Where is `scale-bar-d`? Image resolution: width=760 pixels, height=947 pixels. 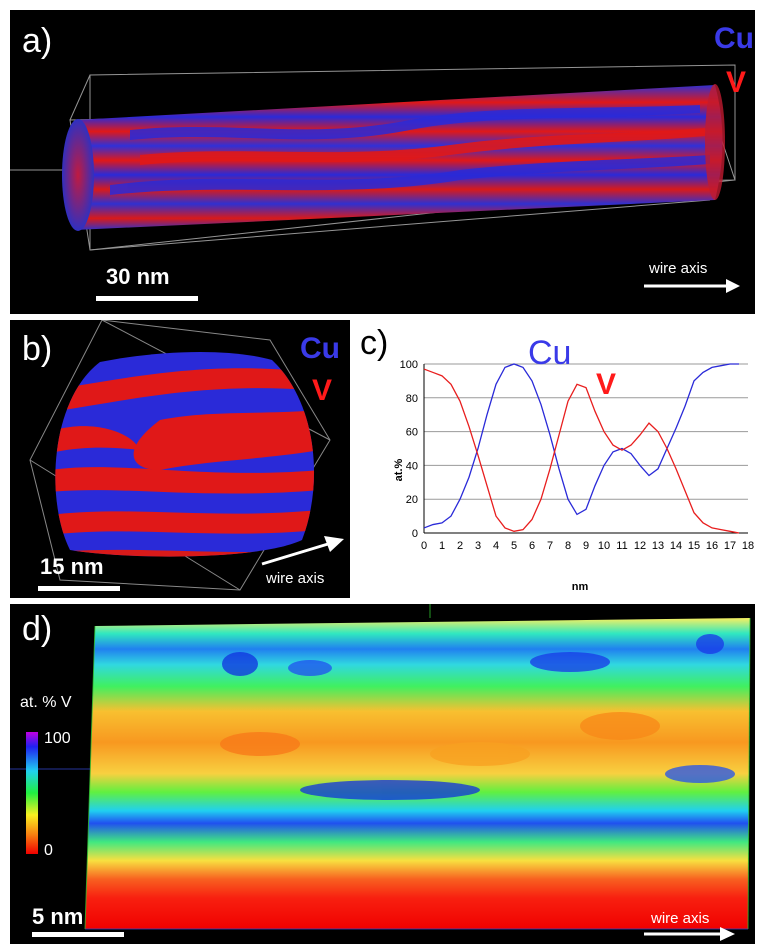
scale-bar-d is located at coordinates (78, 934).